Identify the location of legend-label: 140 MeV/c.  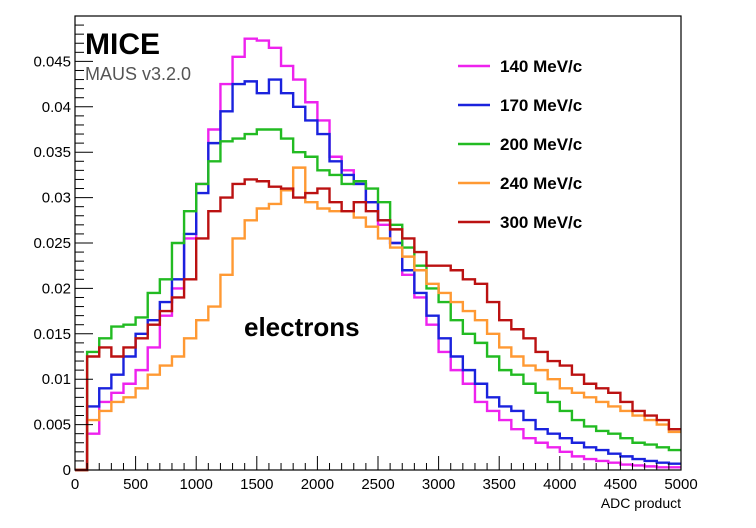
(541, 66).